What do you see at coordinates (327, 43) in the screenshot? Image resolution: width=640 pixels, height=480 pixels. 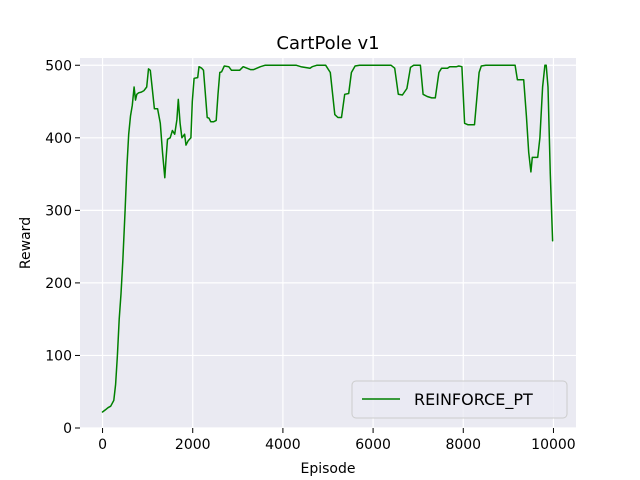 I see `chart-title: CartPole v1` at bounding box center [327, 43].